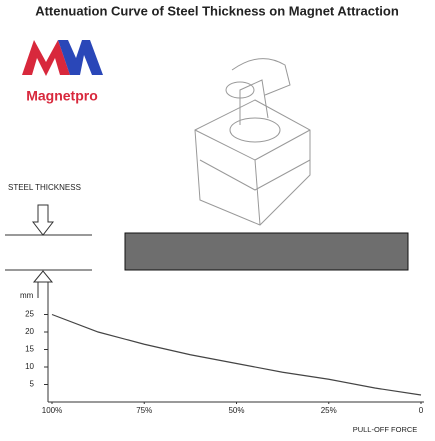  What do you see at coordinates (266, 251) in the screenshot?
I see `steel-plate` at bounding box center [266, 251].